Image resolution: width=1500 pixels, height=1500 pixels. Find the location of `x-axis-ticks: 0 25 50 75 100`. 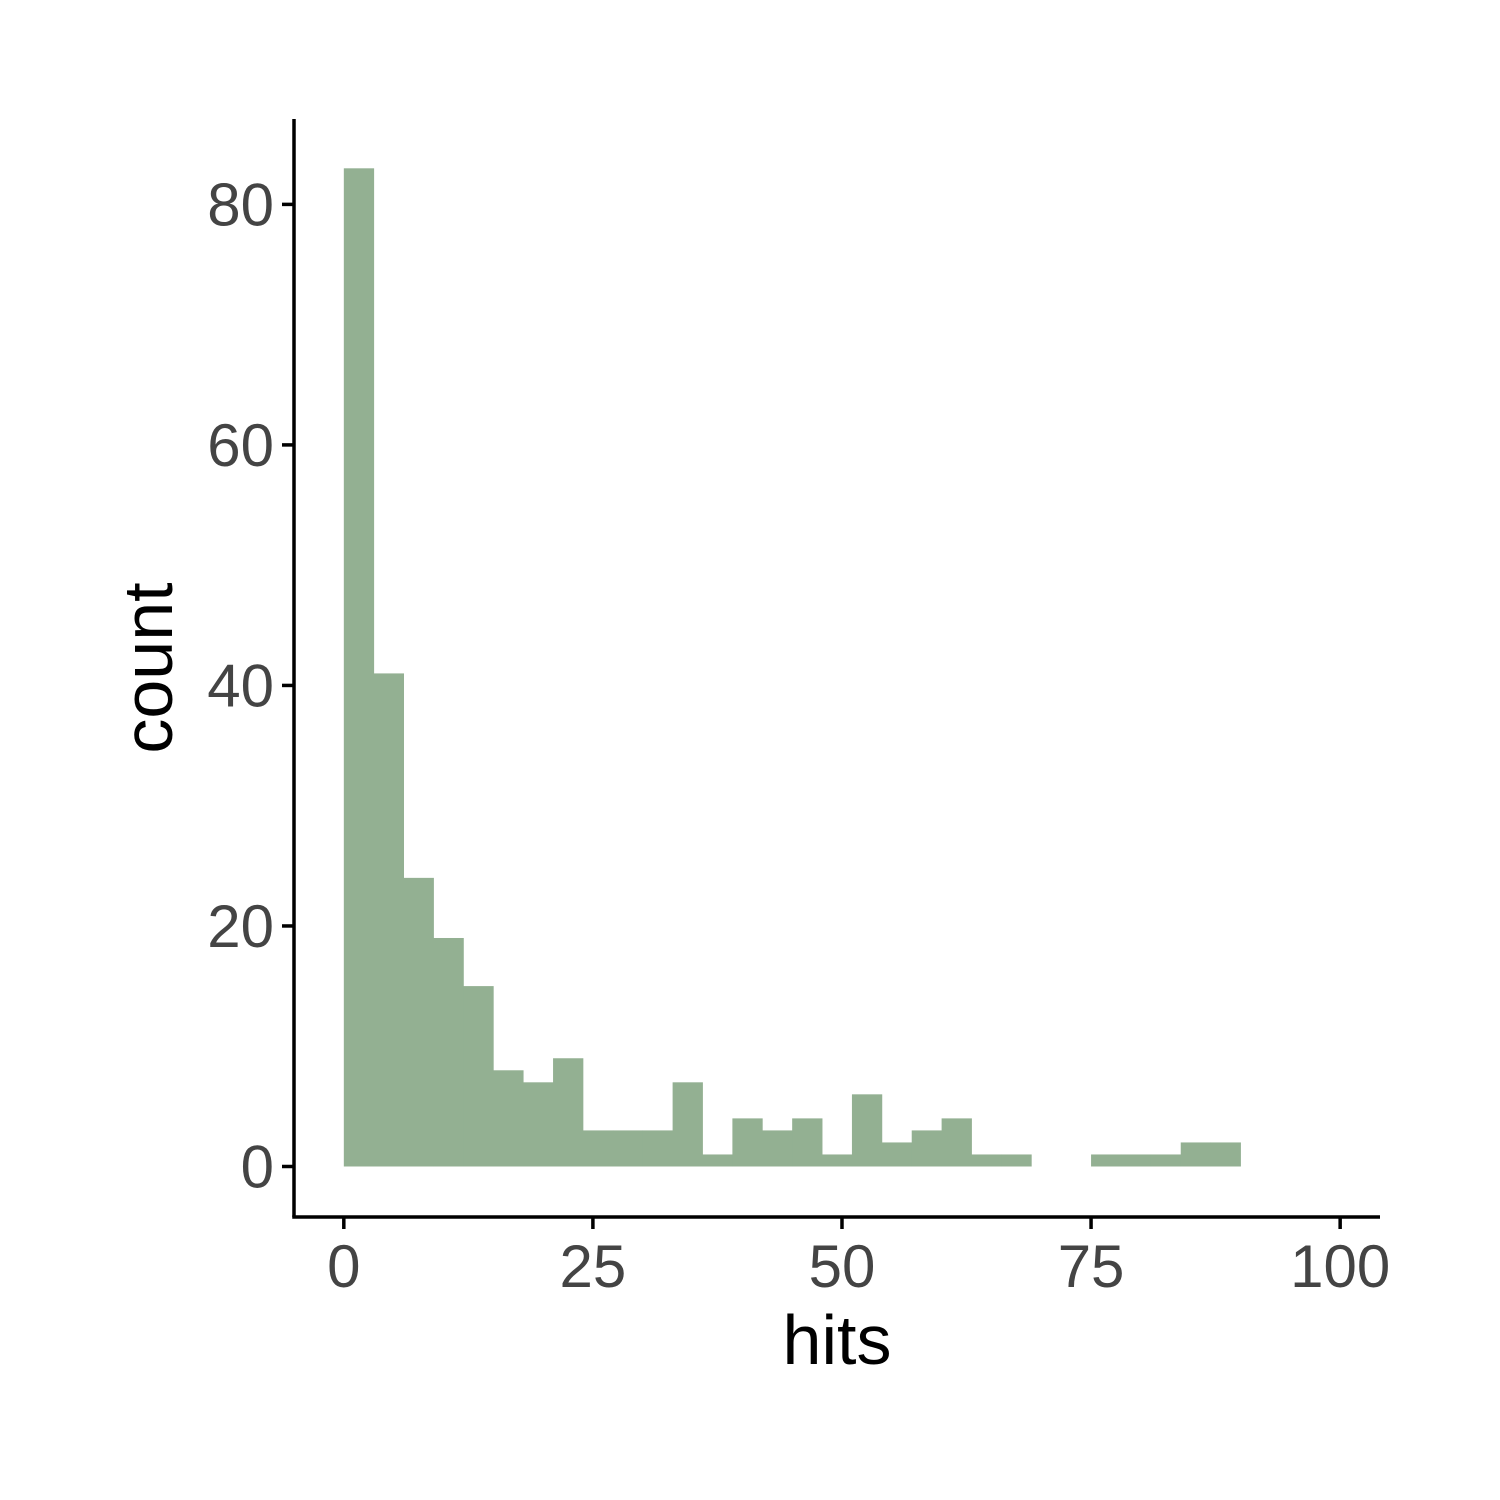

x-axis-ticks: 0 25 50 75 100 is located at coordinates (858, 1258).